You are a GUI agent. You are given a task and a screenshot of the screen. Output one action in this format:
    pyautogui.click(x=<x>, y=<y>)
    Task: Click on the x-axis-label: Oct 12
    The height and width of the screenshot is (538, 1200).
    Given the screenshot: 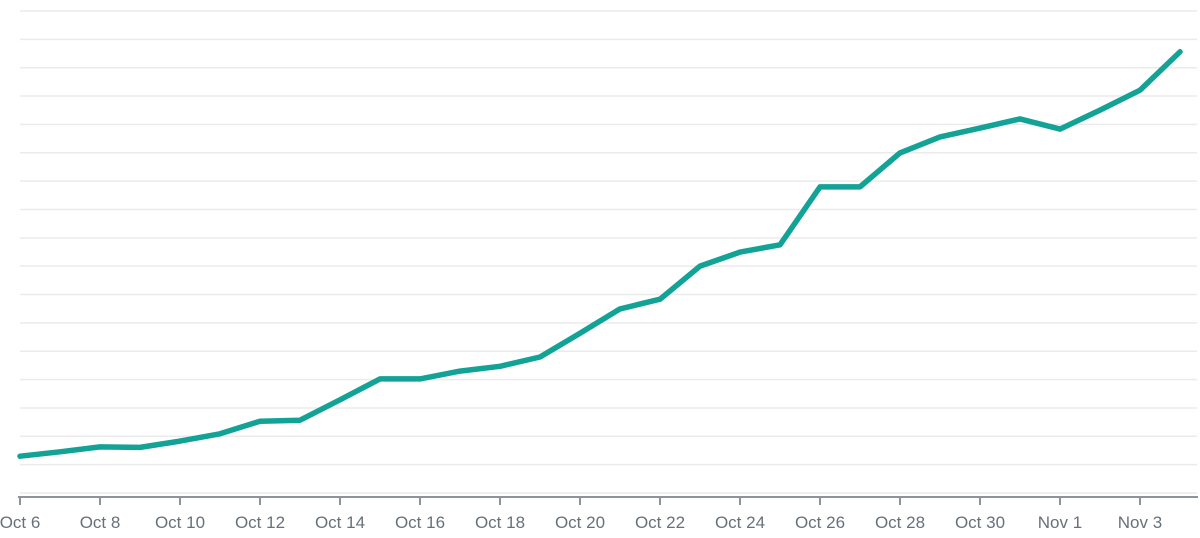 What is the action you would take?
    pyautogui.click(x=260, y=522)
    